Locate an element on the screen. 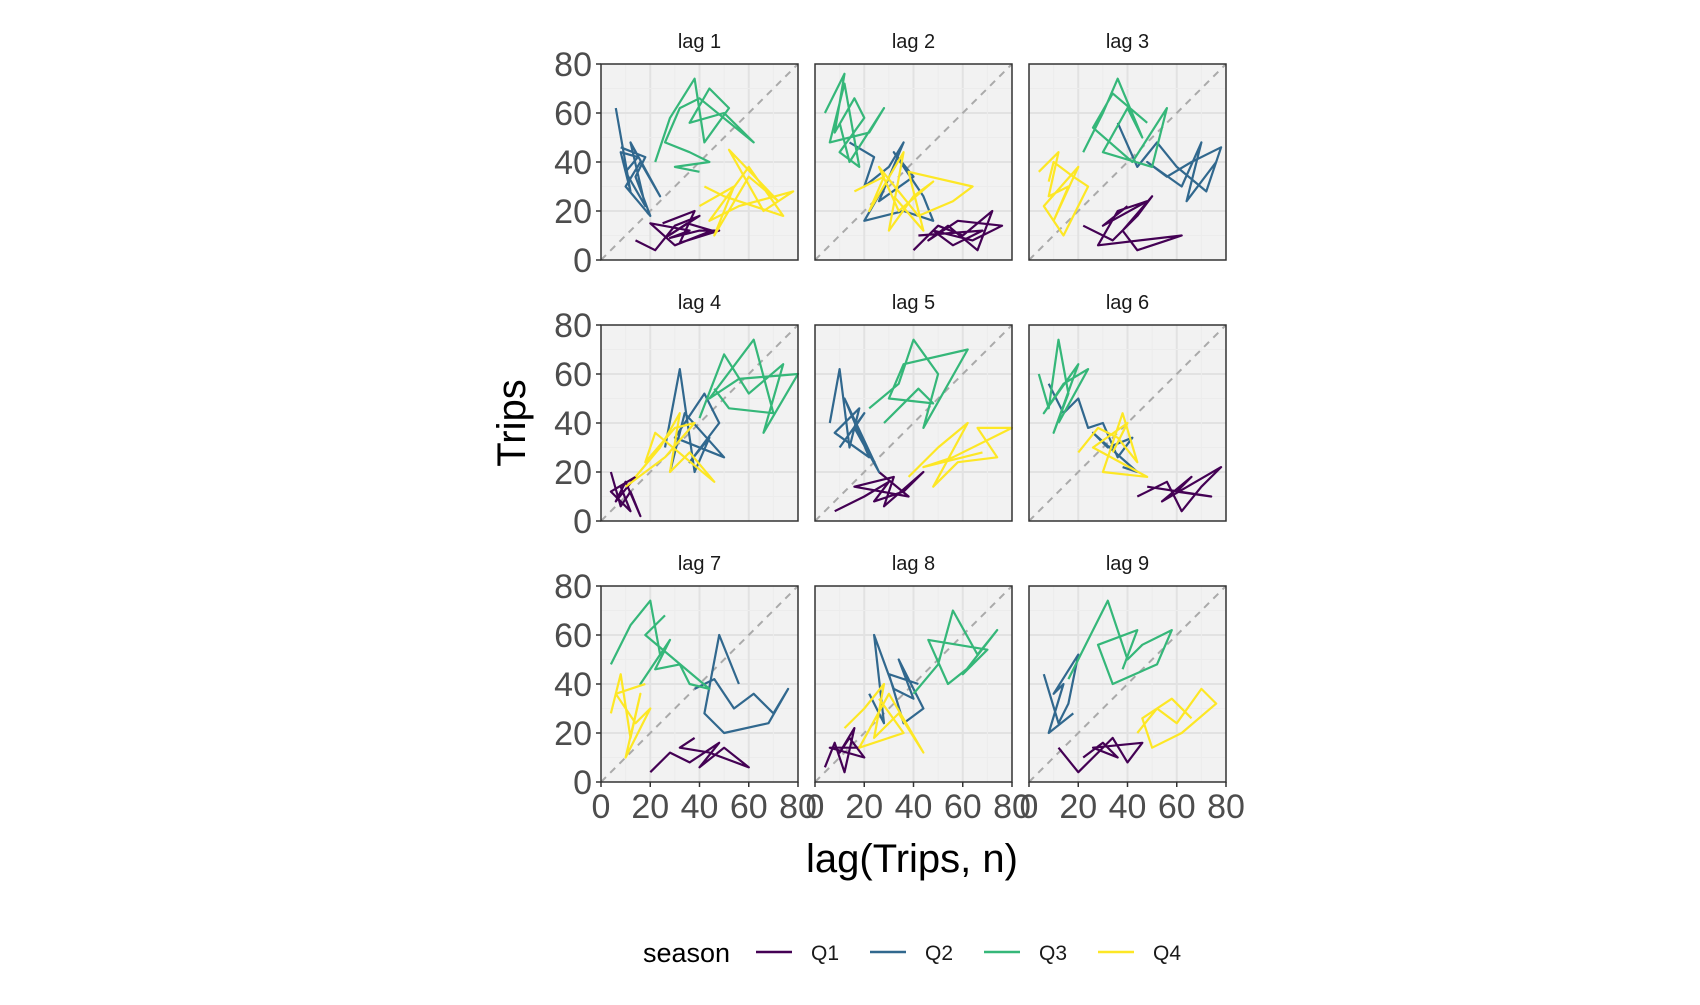  legend-item-q2: Q2 is located at coordinates (911, 953).